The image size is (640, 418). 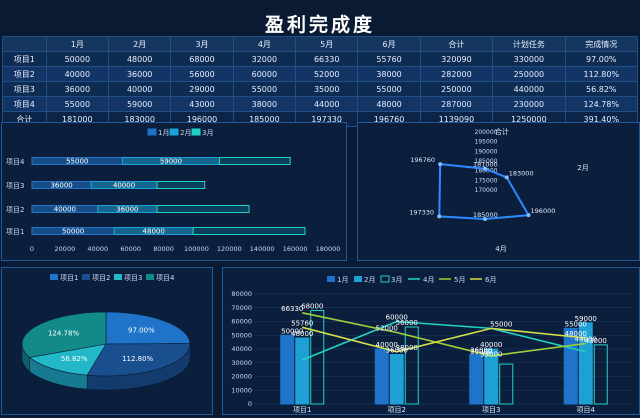 I want to click on radar-tick-label: 180000, so click(x=486, y=171).